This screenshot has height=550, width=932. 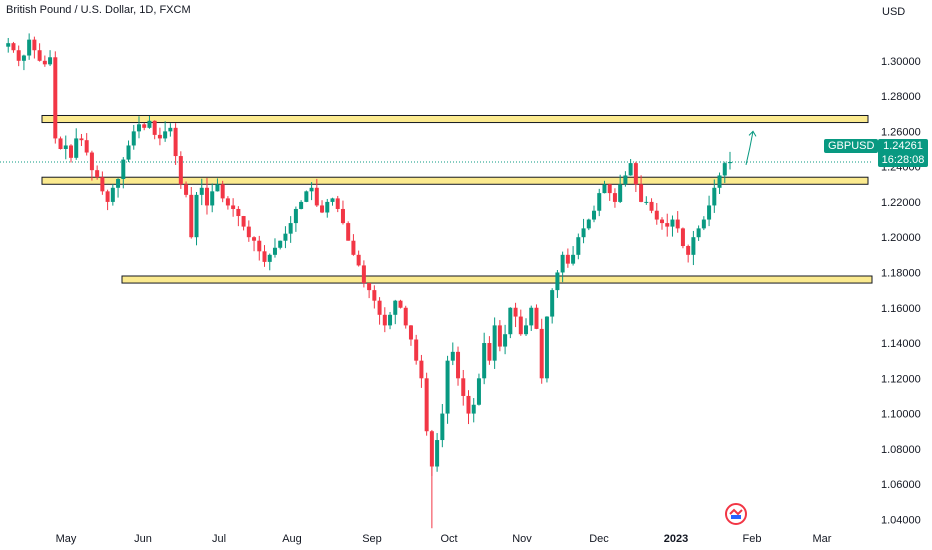 I want to click on x-tick-label: Nov, so click(x=522, y=539).